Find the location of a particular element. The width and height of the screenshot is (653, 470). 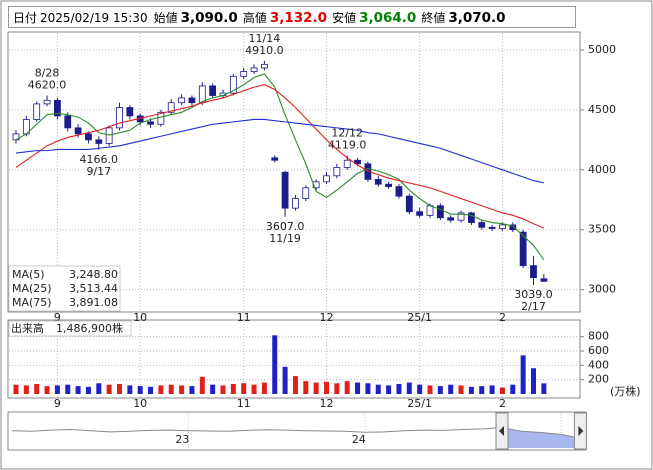

annotation-value: 4910.0 is located at coordinates (264, 50).